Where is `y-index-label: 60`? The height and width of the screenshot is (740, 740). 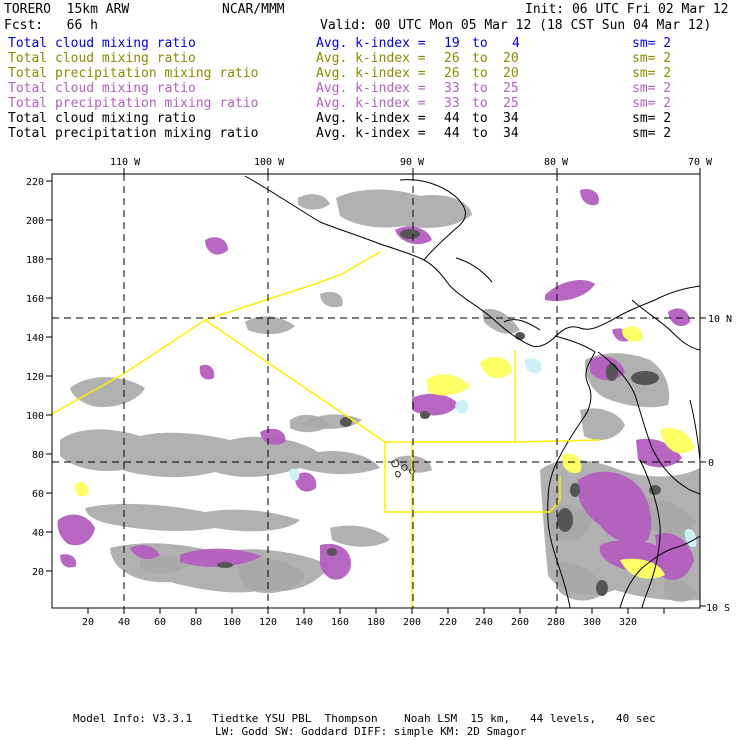 y-index-label: 60 is located at coordinates (38, 494).